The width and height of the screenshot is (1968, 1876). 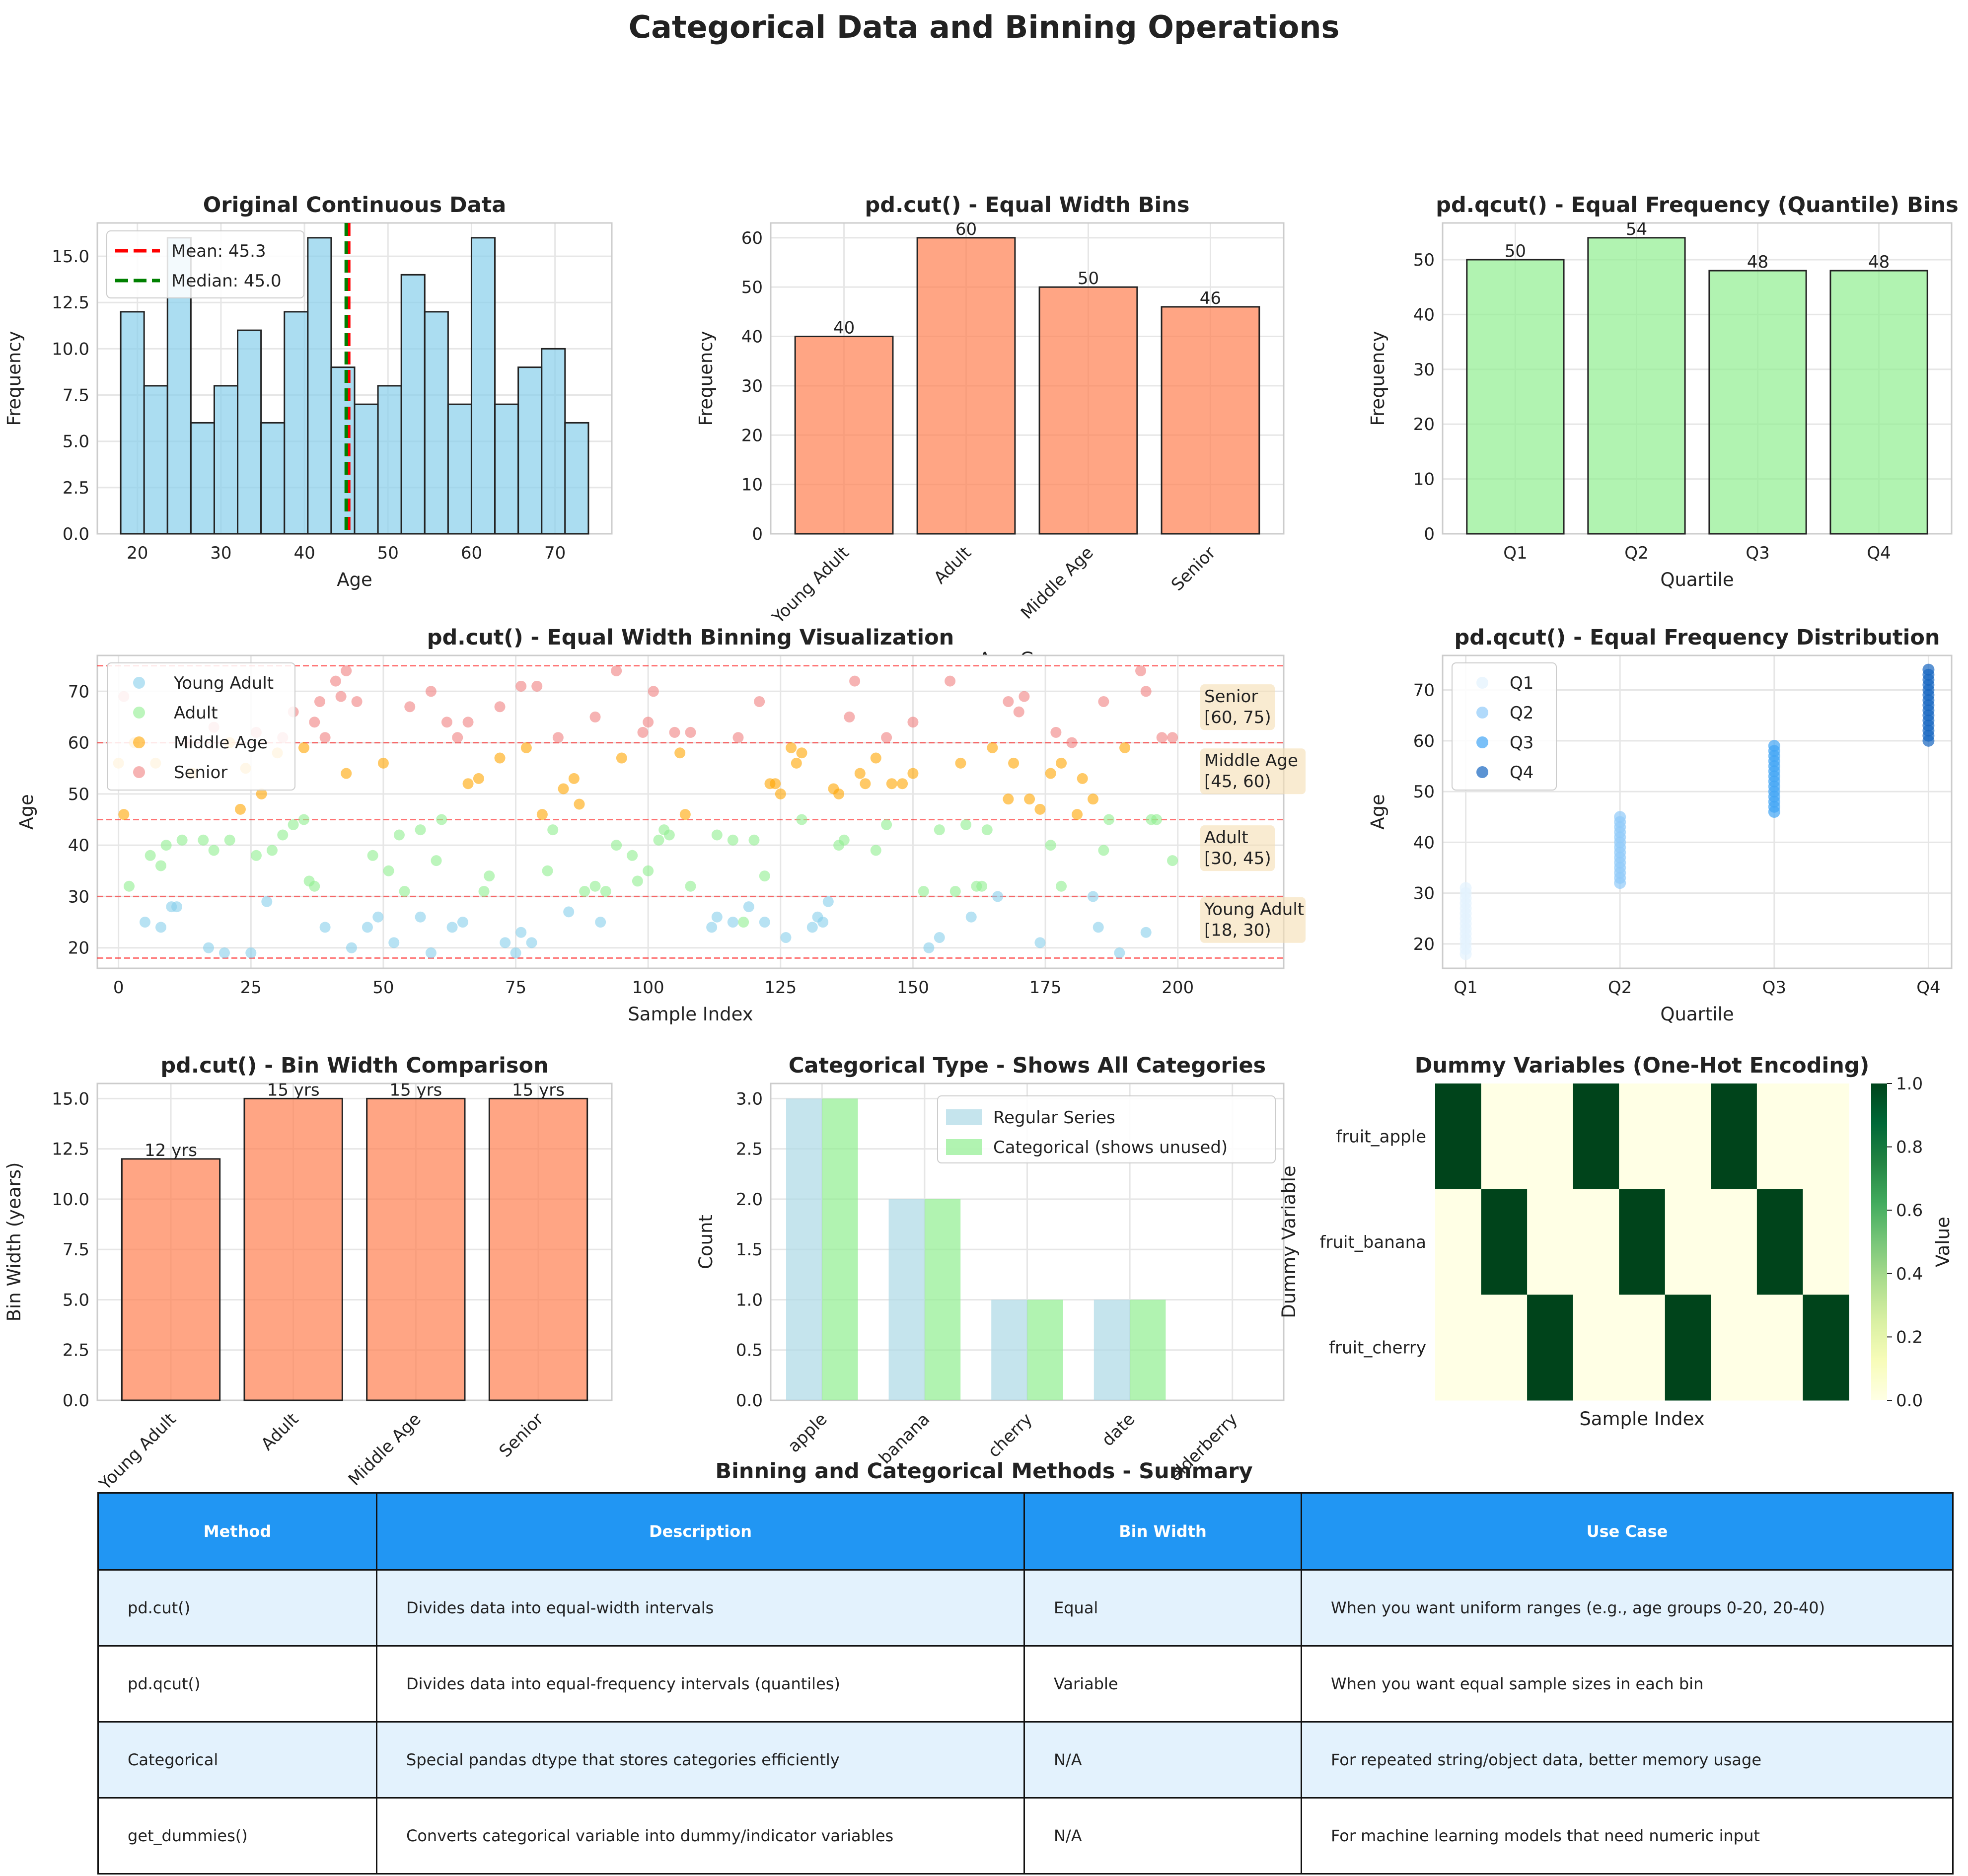 I want to click on bin-label-name: Young Adult, so click(x=1254, y=910).